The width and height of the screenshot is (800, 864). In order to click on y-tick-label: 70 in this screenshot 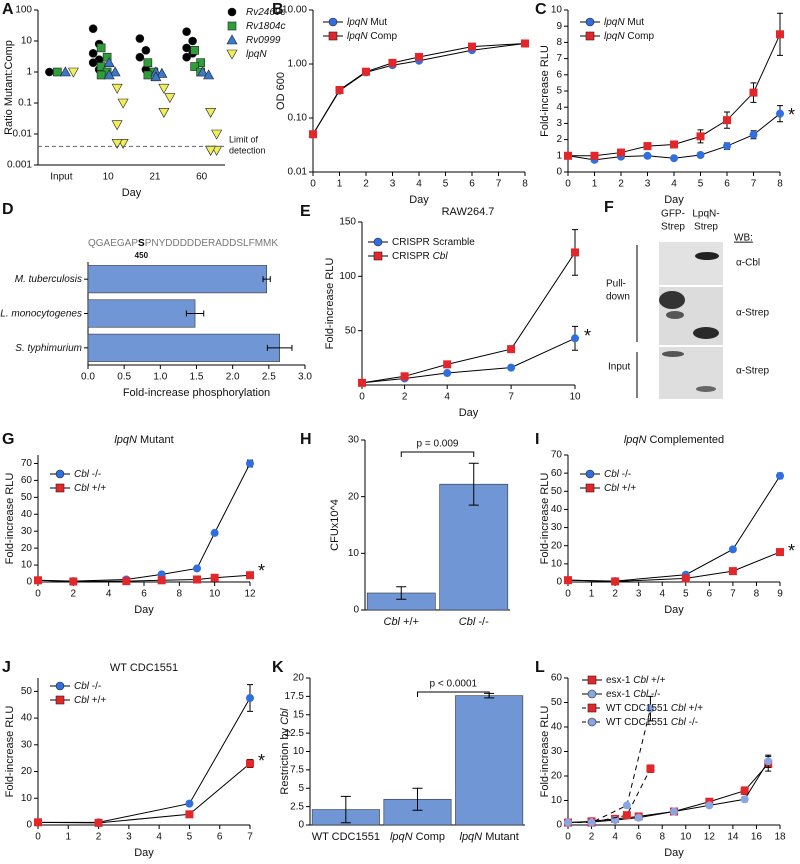, I will do `click(557, 455)`.